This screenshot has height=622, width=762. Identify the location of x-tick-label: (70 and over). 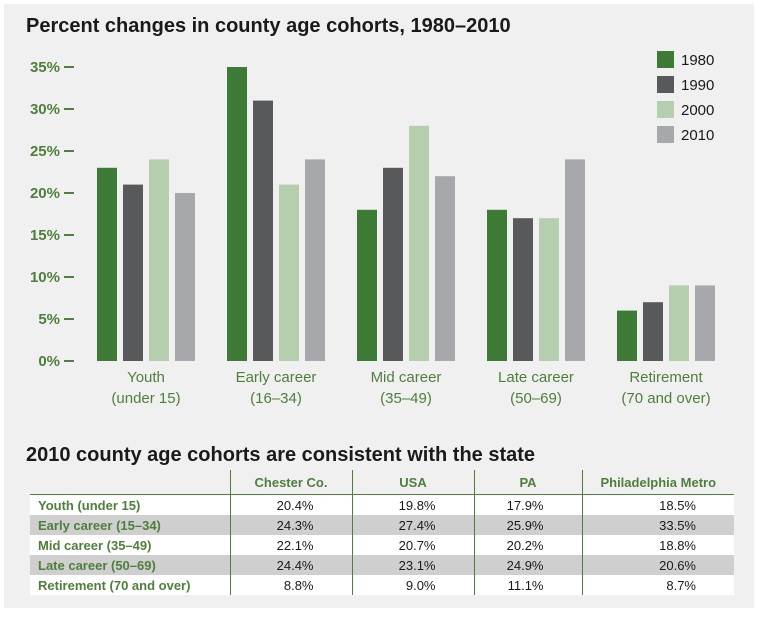
(665, 398).